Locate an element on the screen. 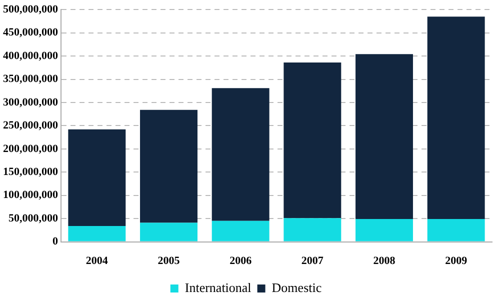  y-tick-label: 50,000,000 is located at coordinates (33, 218).